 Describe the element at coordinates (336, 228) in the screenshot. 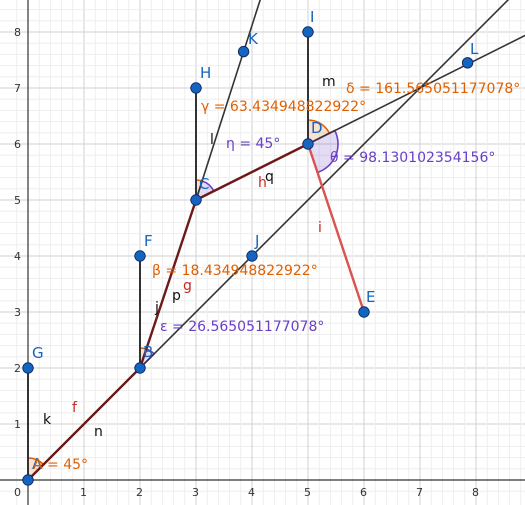

I see `segment-i` at that location.